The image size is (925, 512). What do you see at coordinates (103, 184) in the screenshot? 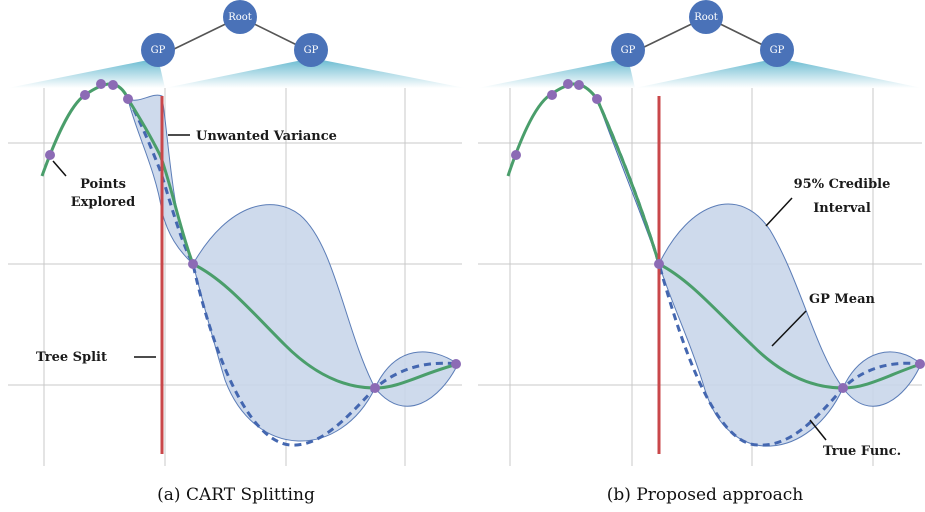
I see `points-explored-label-1: Points` at bounding box center [103, 184].